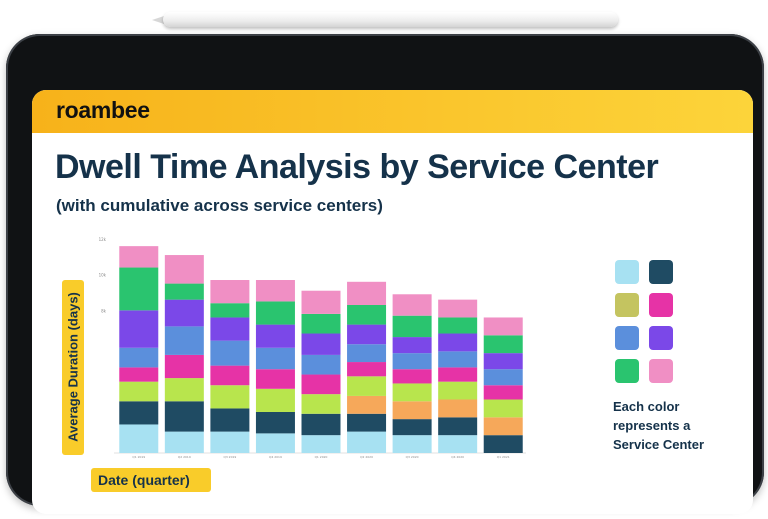 The image size is (768, 519). I want to click on slide-title: Dwell Time Analysis by Service Center, so click(357, 167).